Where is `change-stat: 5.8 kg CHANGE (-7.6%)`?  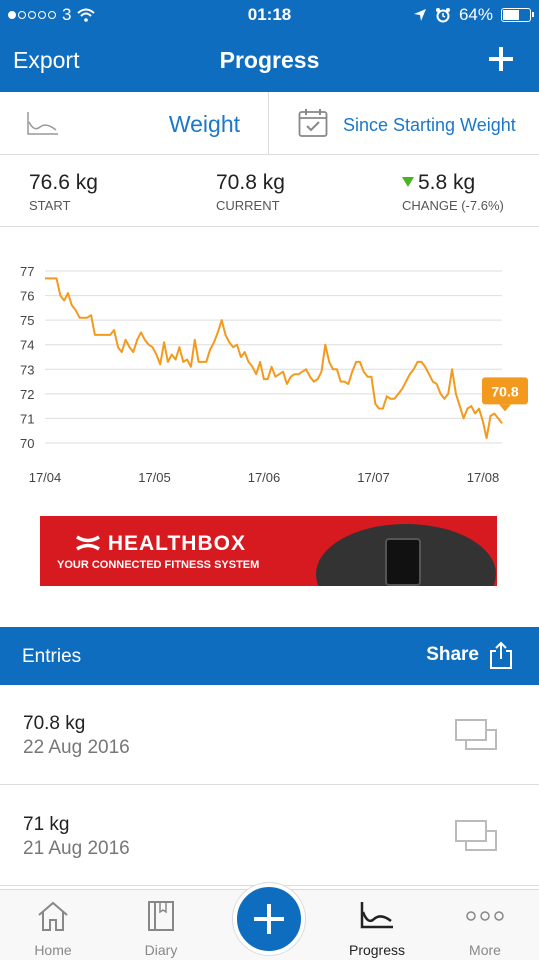
change-stat: 5.8 kg CHANGE (-7.6%) is located at coordinates (453, 192).